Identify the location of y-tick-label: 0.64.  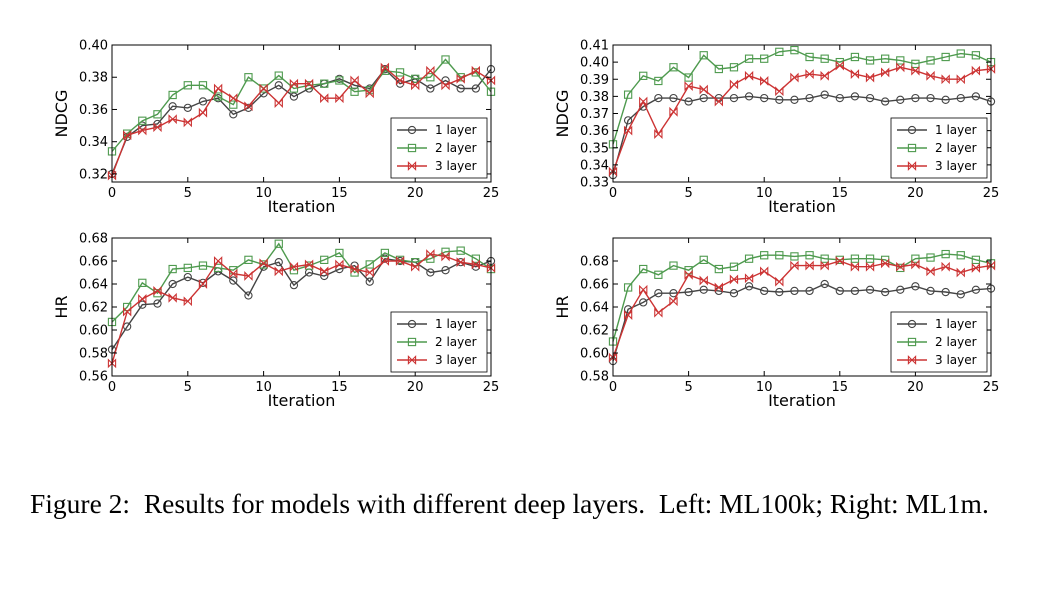
(93, 285).